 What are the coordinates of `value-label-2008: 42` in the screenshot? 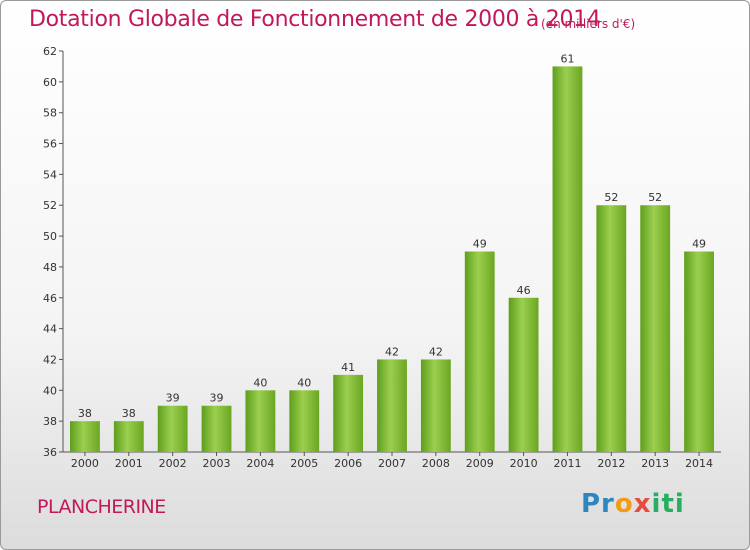 It's located at (436, 351).